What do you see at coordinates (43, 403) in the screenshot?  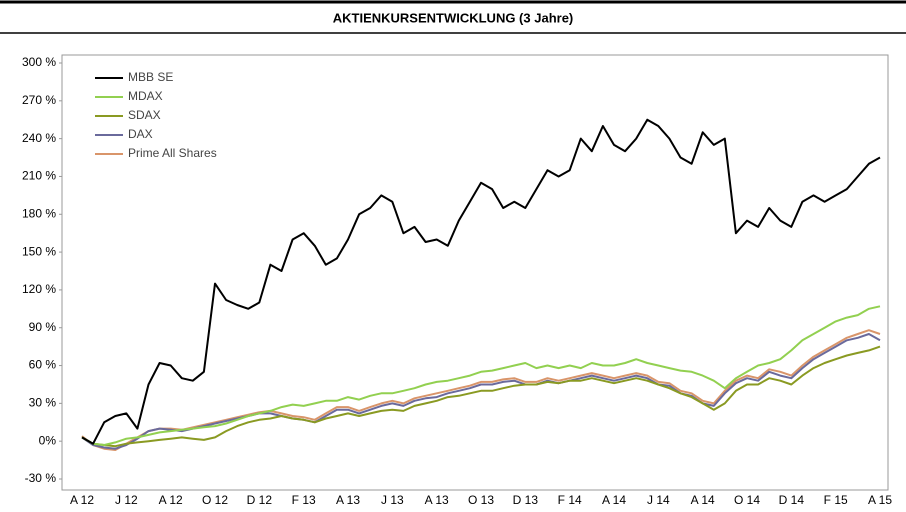 I see `y-tick-label: 30 %` at bounding box center [43, 403].